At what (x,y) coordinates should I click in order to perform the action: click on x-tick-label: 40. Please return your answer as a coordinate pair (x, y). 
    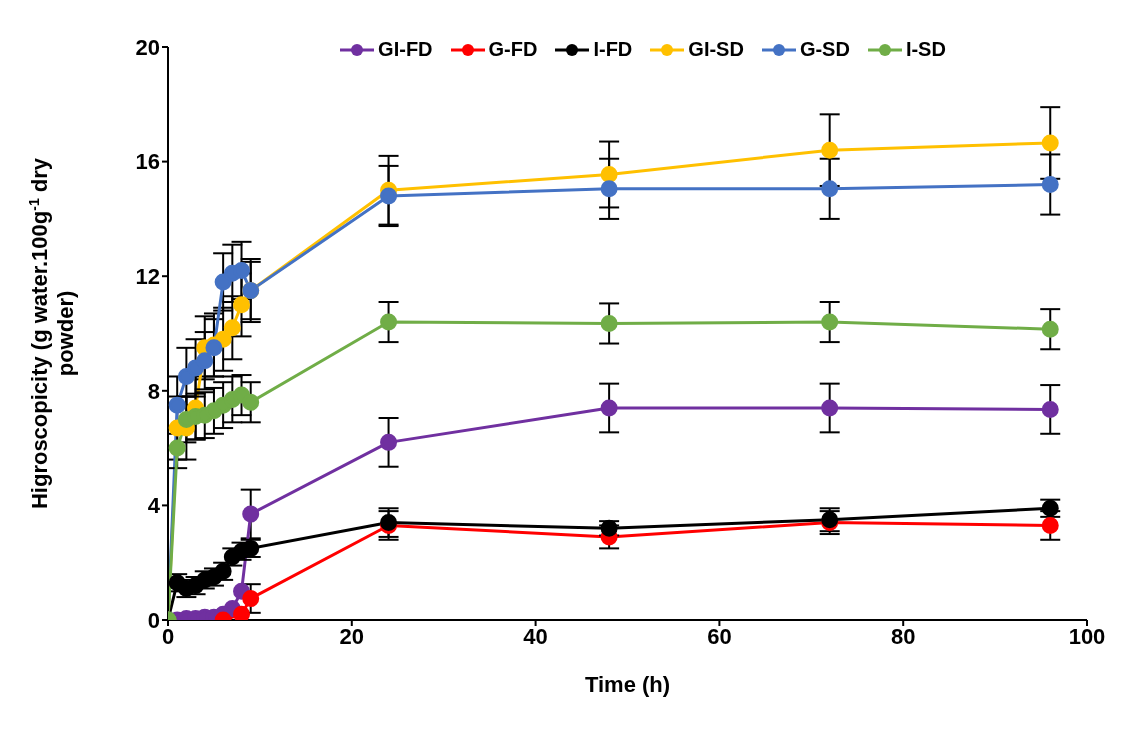
    Looking at the image, I should click on (535, 636).